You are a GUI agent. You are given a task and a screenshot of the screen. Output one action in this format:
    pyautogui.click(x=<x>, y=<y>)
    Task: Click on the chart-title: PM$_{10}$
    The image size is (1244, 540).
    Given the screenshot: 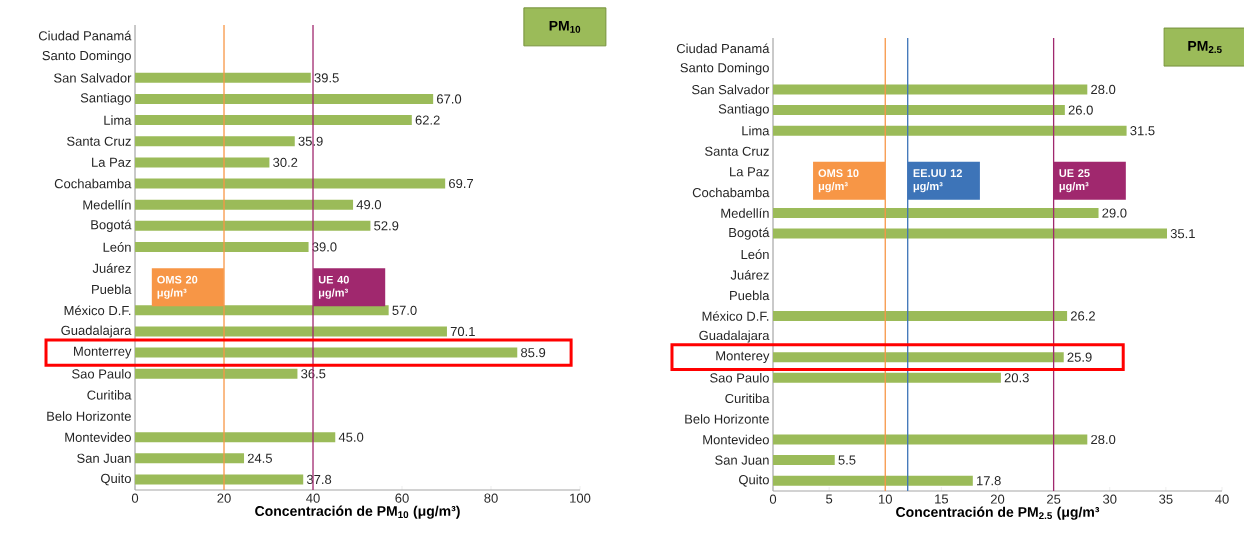 What is the action you would take?
    pyautogui.click(x=565, y=26)
    